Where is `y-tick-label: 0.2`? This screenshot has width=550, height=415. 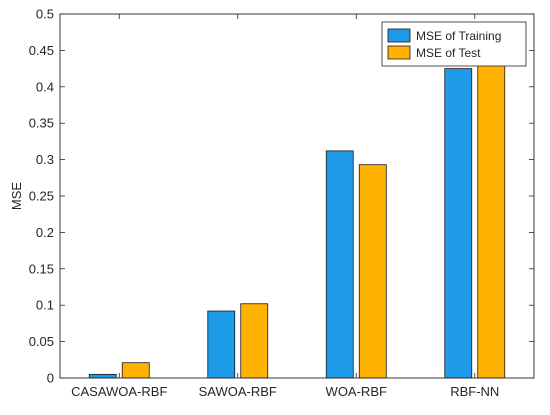
y-tick-label: 0.2 is located at coordinates (45, 232).